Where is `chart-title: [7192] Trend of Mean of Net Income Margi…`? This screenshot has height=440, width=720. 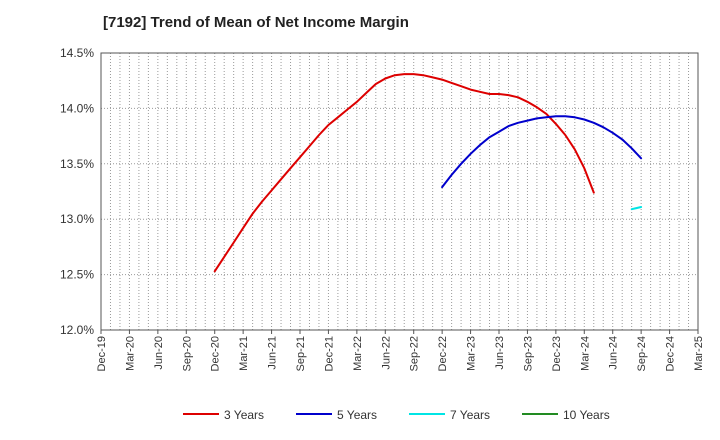
chart-title: [7192] Trend of Mean of Net Income Margi… is located at coordinates (256, 22).